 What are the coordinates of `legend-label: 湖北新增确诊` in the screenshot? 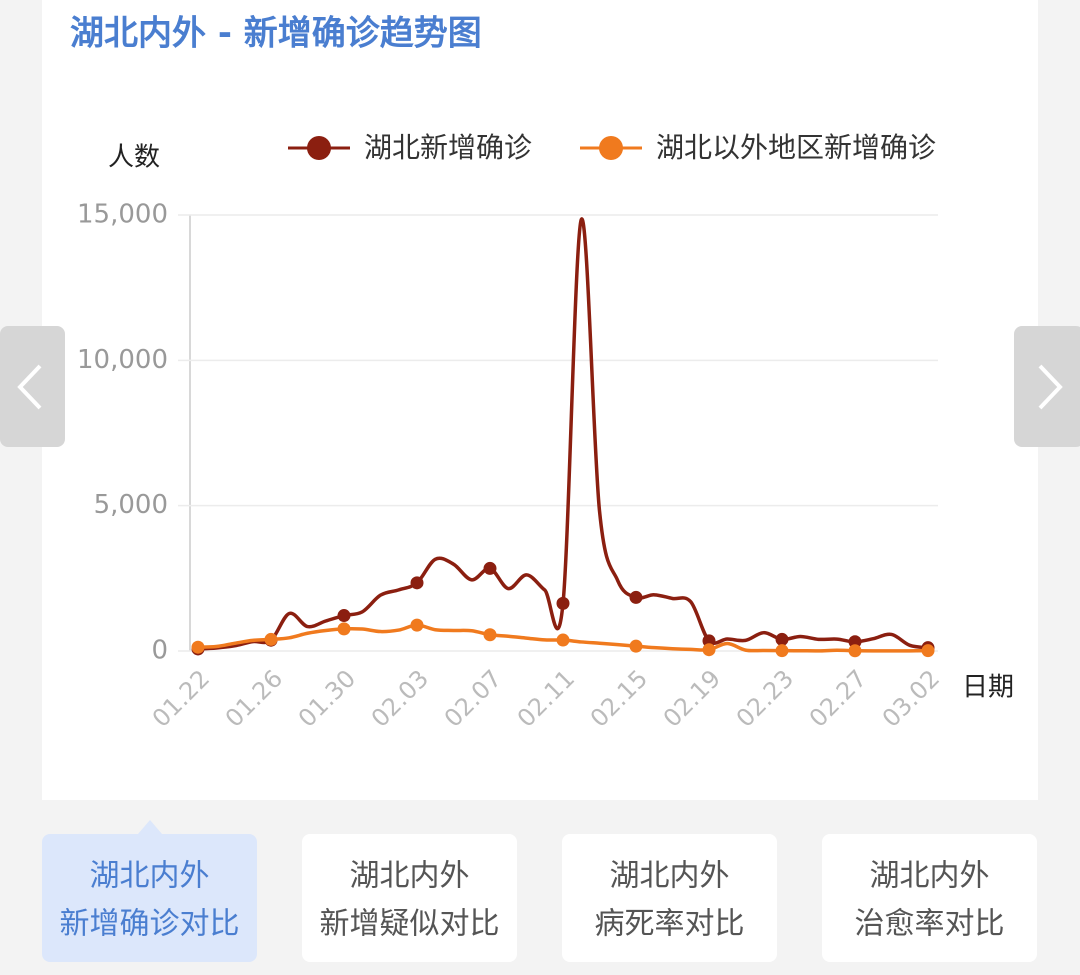 It's located at (448, 147).